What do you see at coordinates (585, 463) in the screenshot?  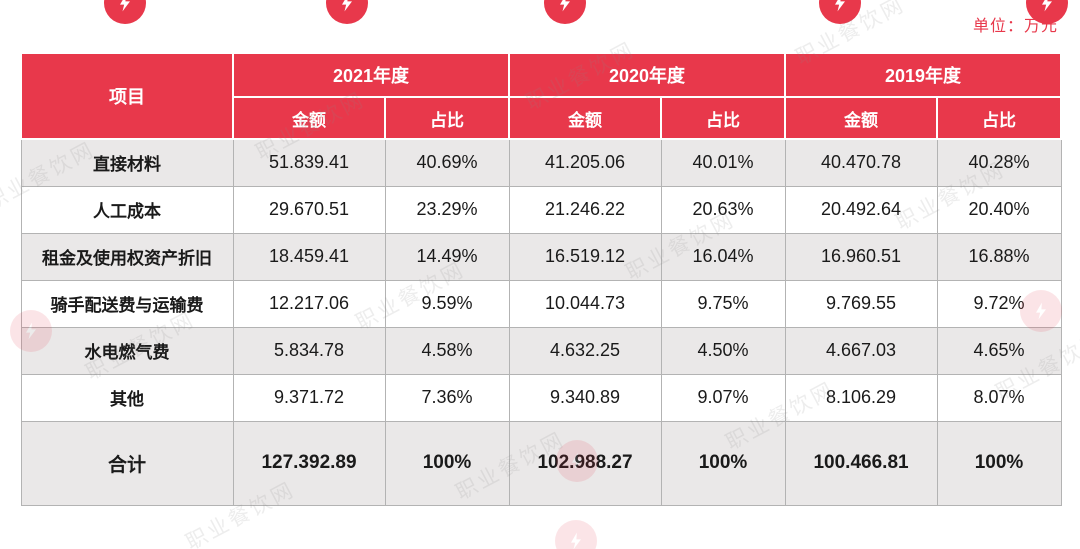 I see `amount-cell: 102.988.27` at bounding box center [585, 463].